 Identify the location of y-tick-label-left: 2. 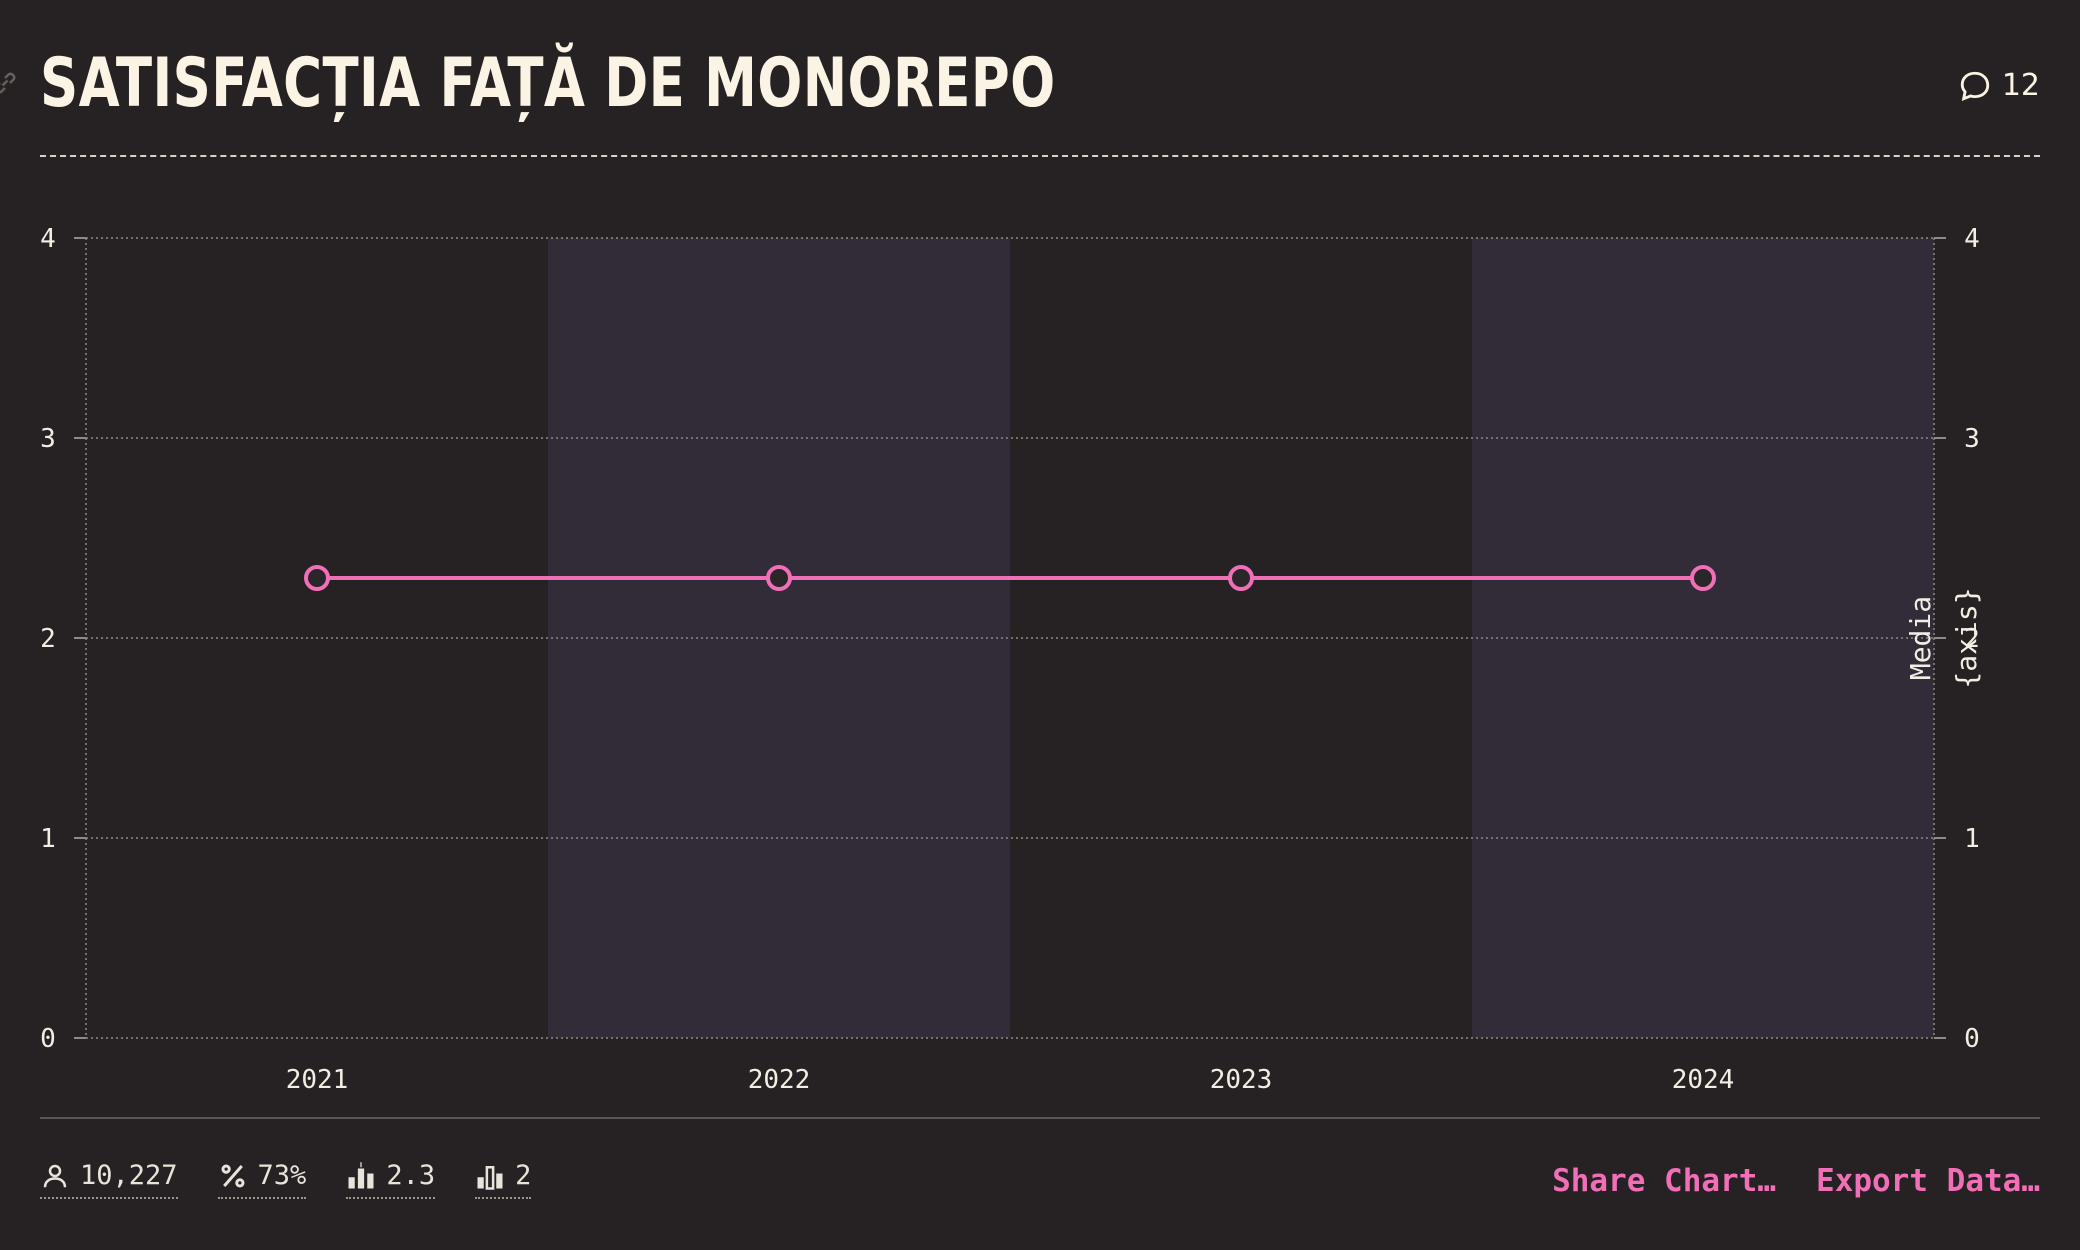
(48, 639).